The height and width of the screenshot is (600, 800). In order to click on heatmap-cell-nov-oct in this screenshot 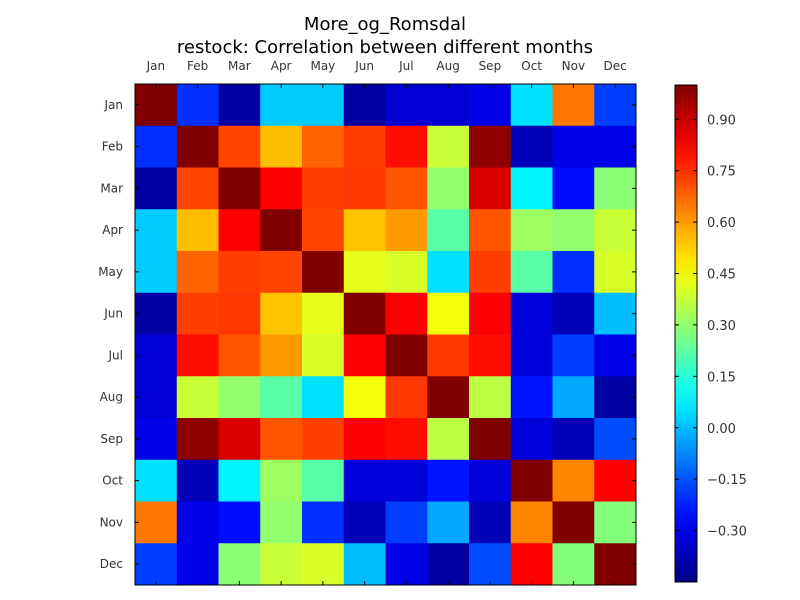, I will do `click(531, 522)`.